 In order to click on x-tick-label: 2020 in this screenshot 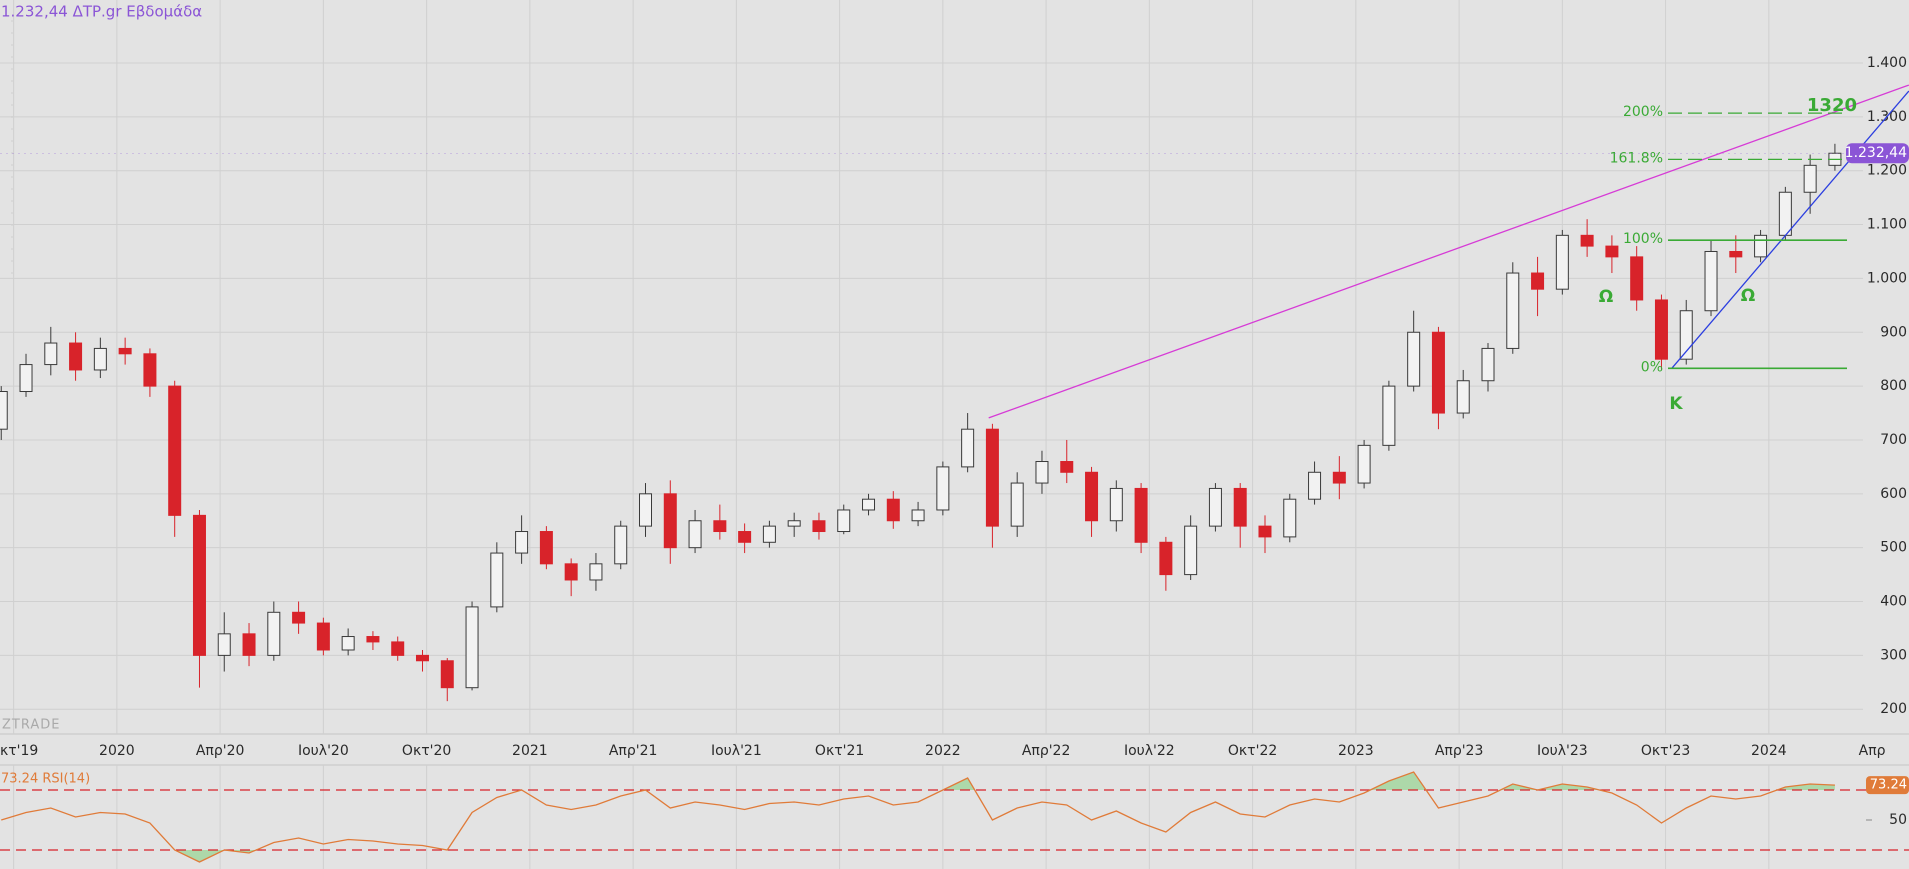, I will do `click(117, 751)`.